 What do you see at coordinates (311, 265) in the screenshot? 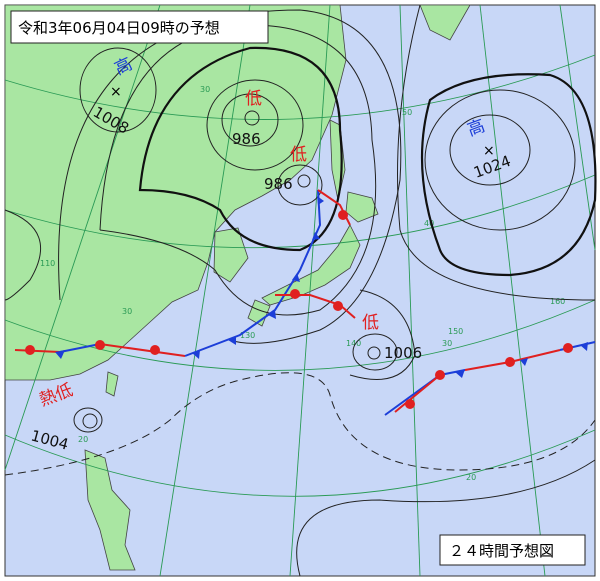
I see `honshu` at bounding box center [311, 265].